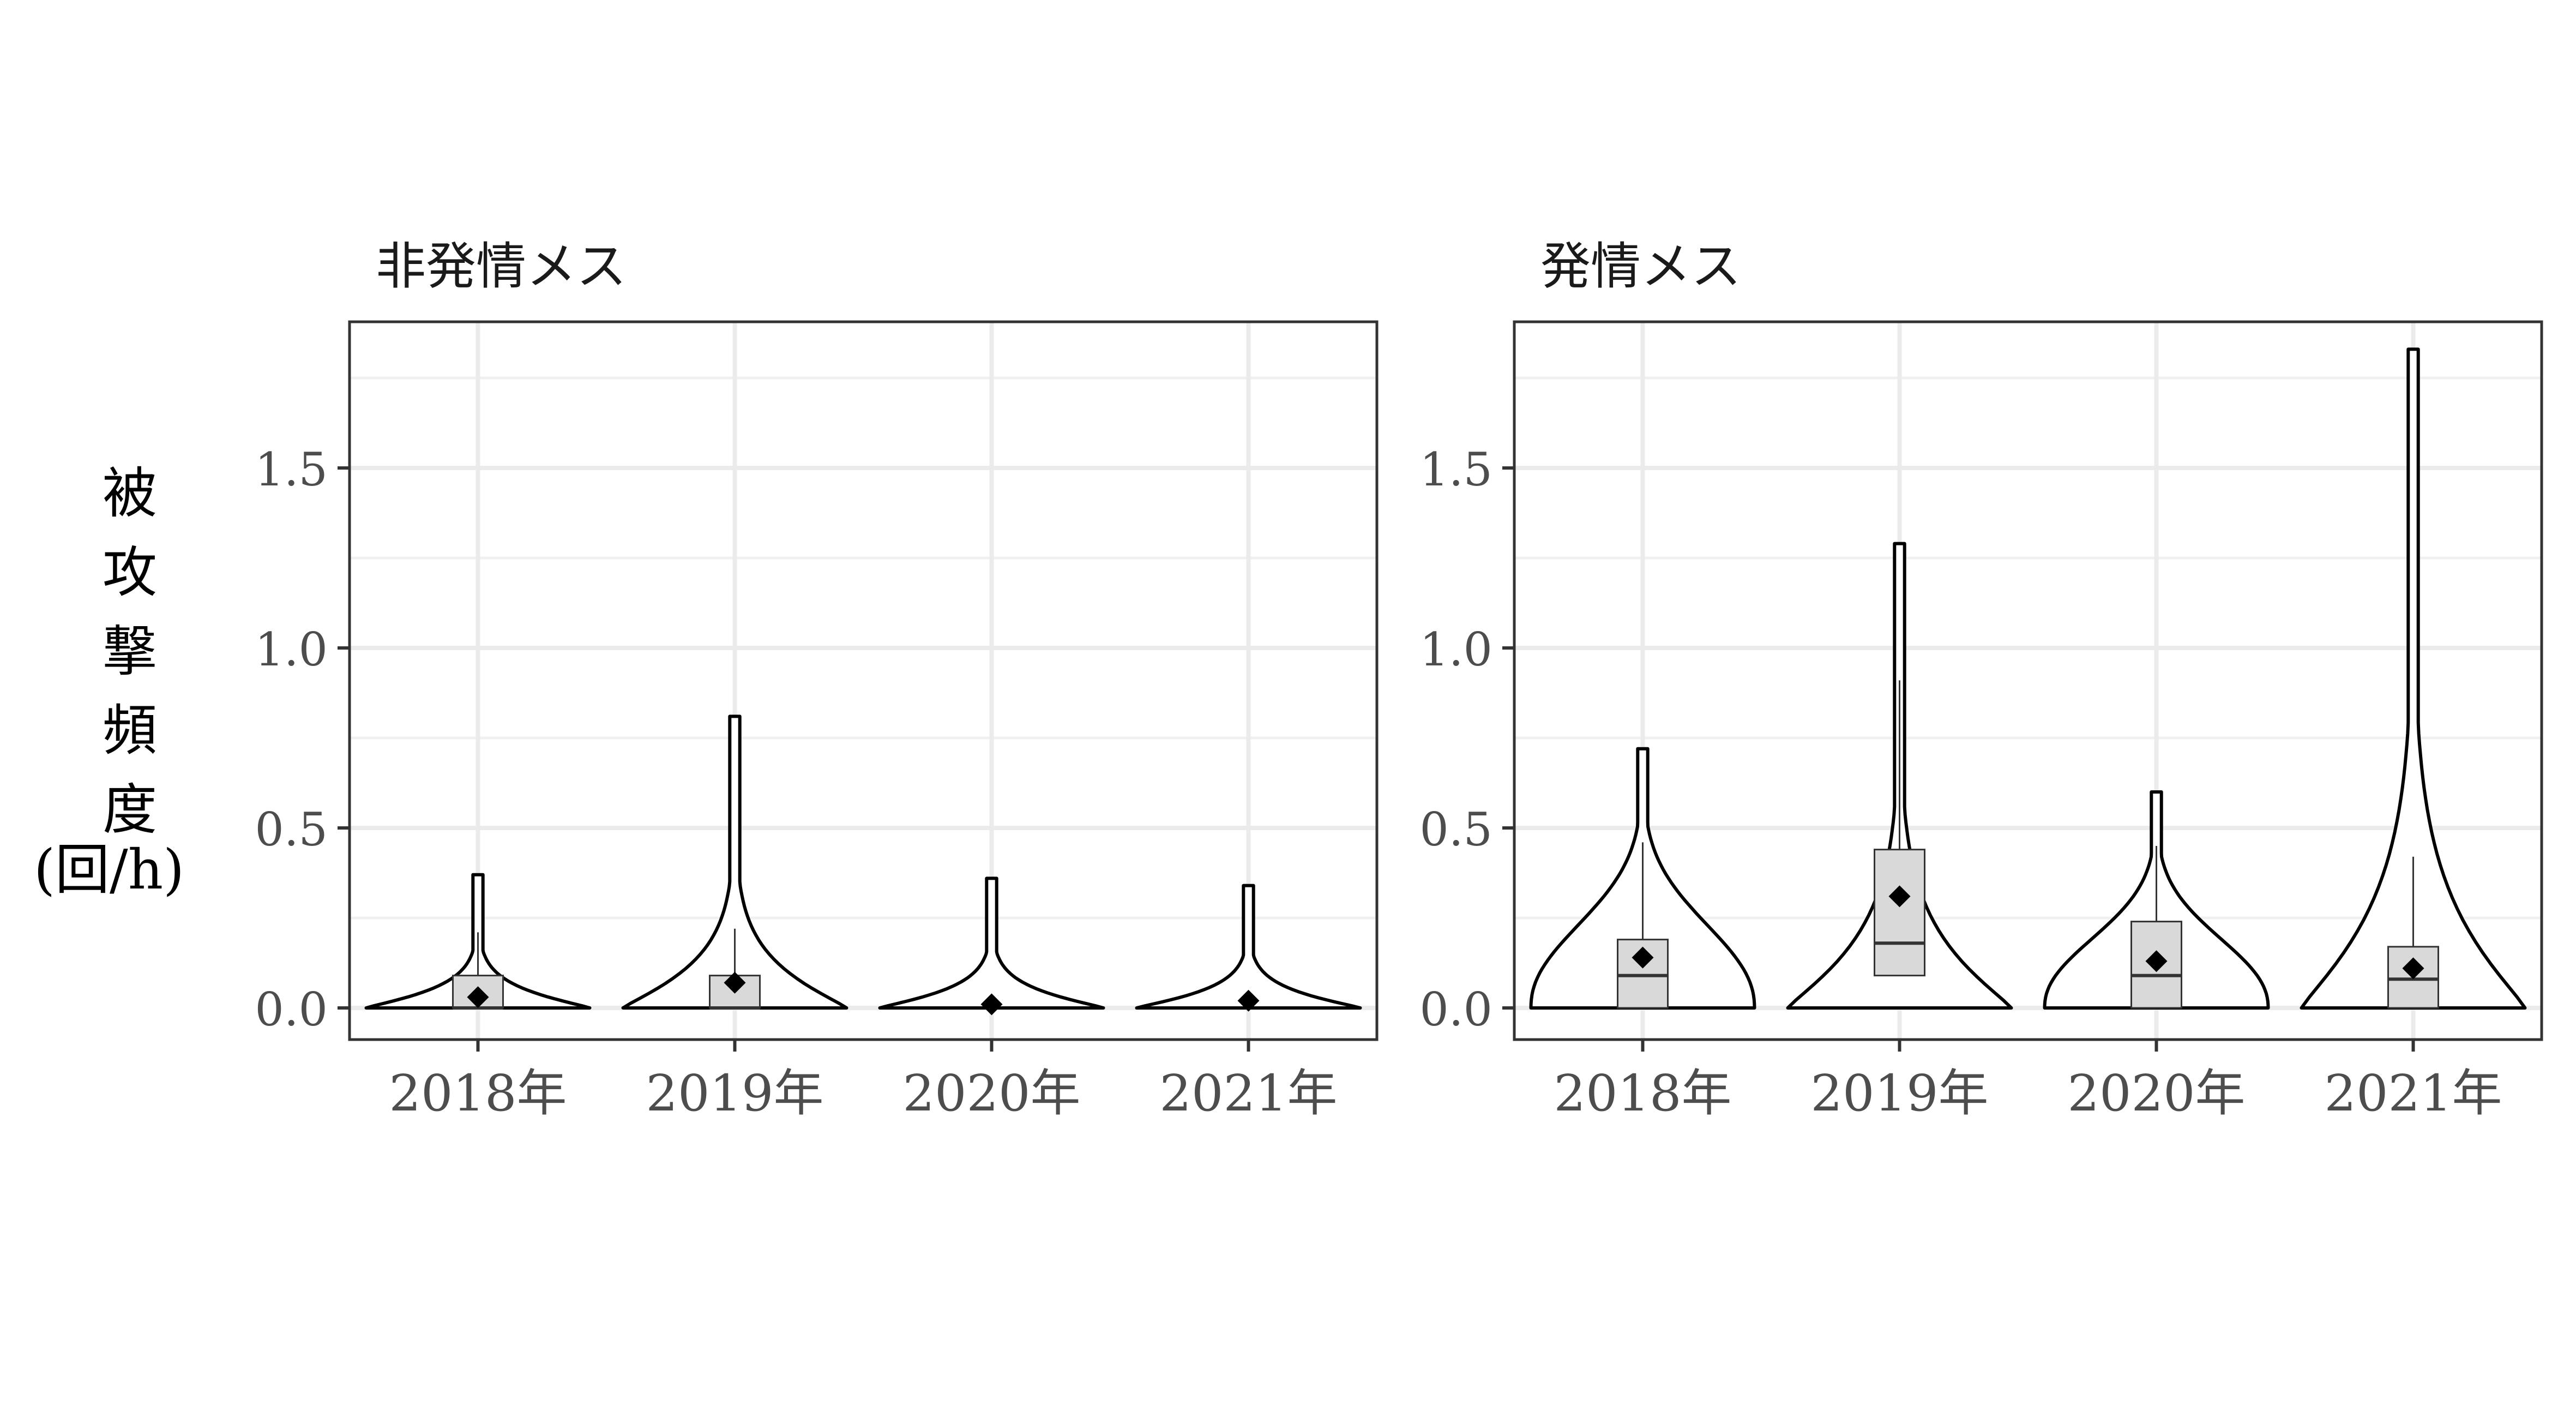 This screenshot has width=2576, height=1417. What do you see at coordinates (1899, 913) in the screenshot?
I see `box-iqr` at bounding box center [1899, 913].